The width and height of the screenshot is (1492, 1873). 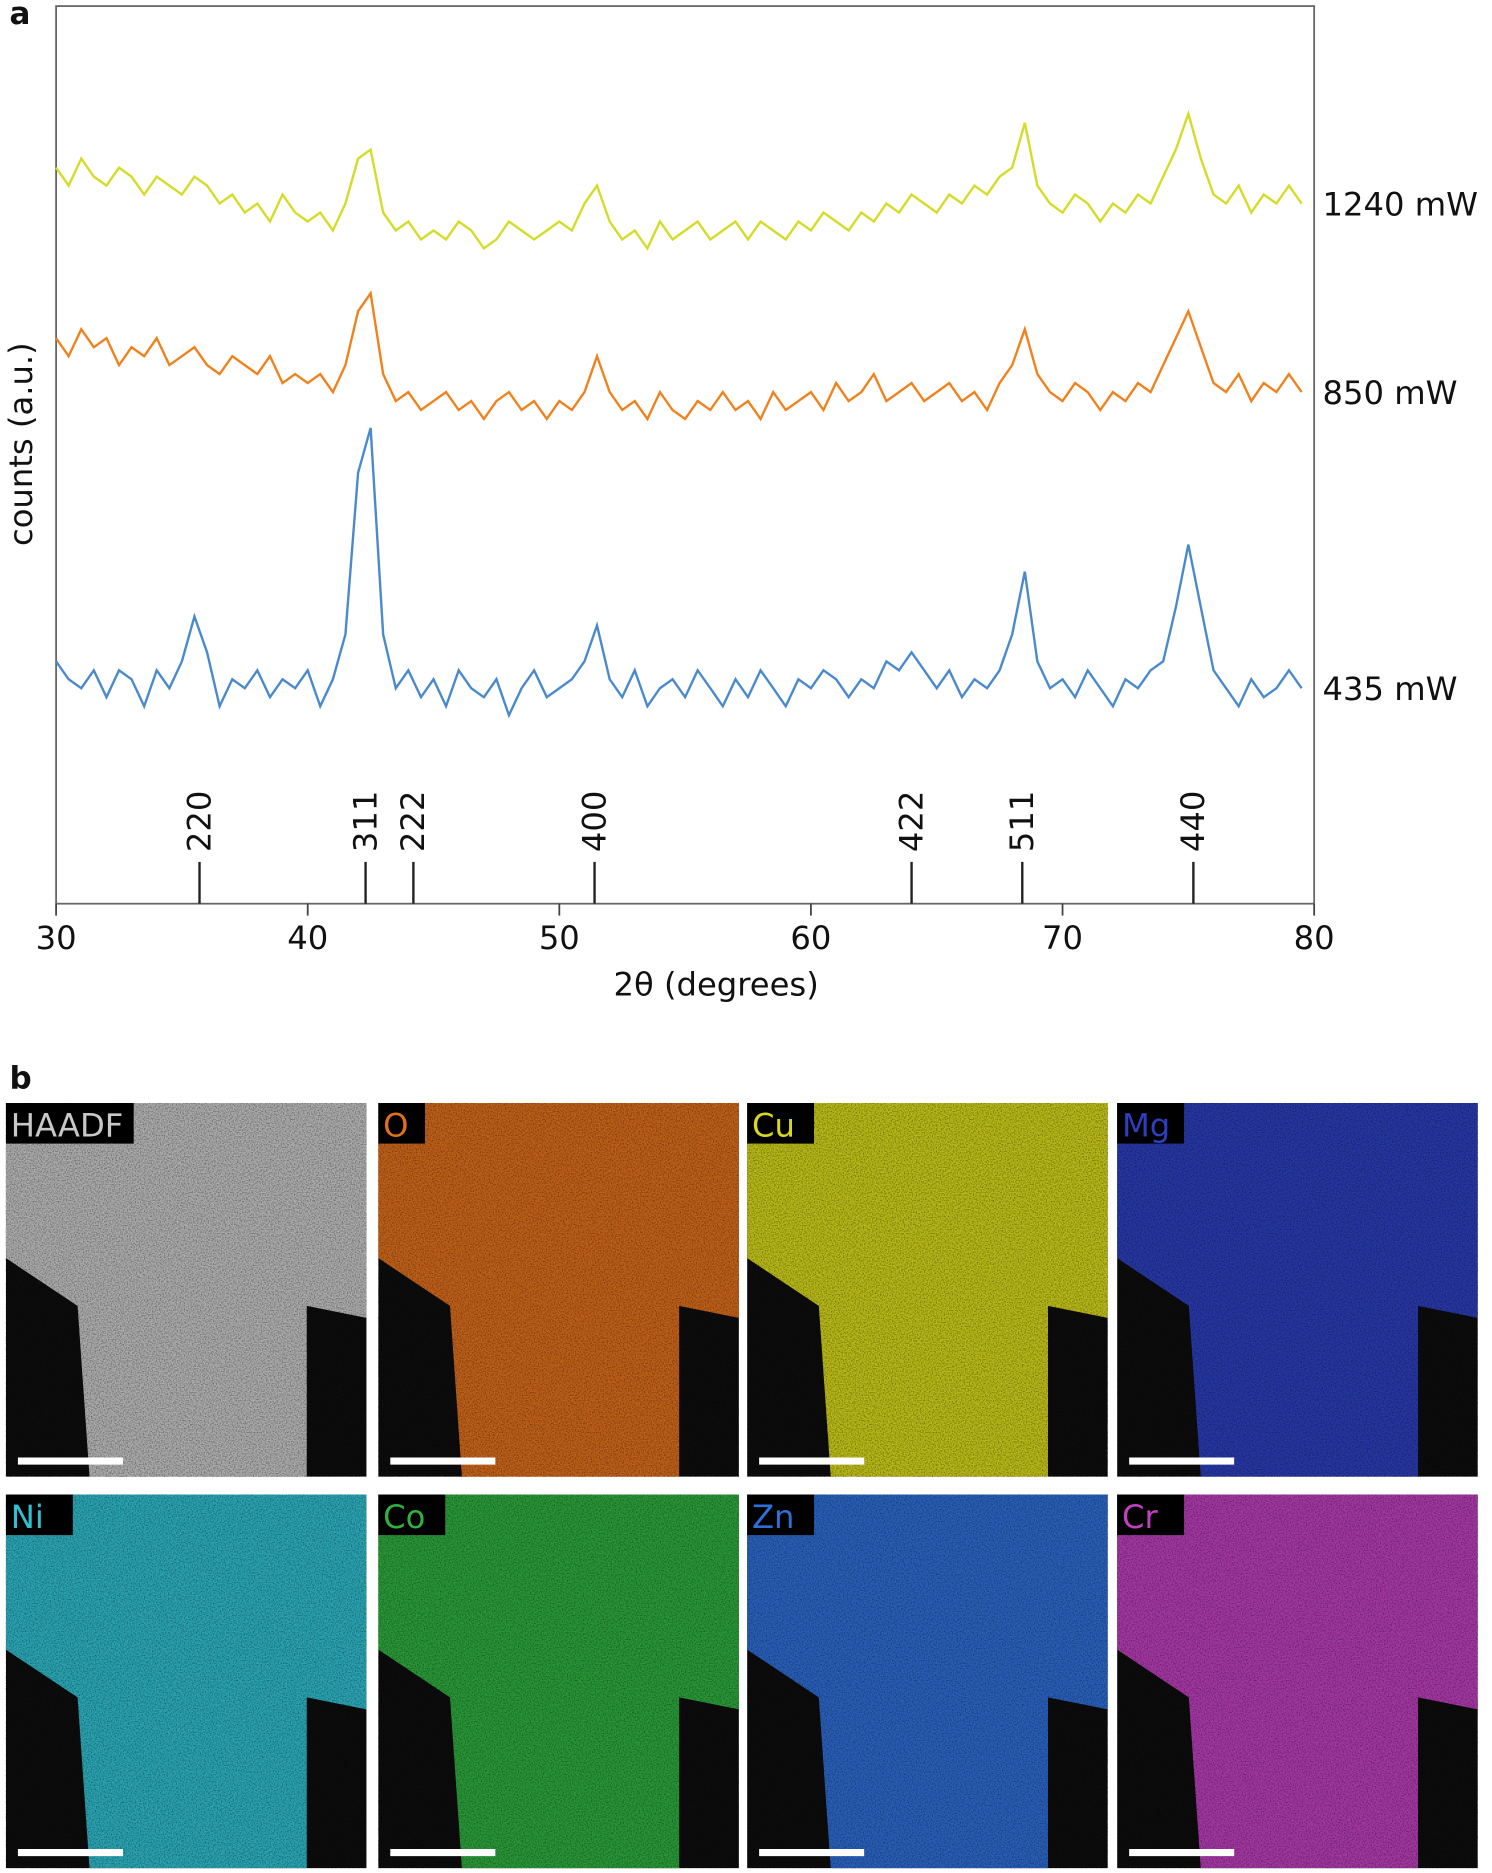 I want to click on map-panel: HAADF, so click(x=186, y=1290).